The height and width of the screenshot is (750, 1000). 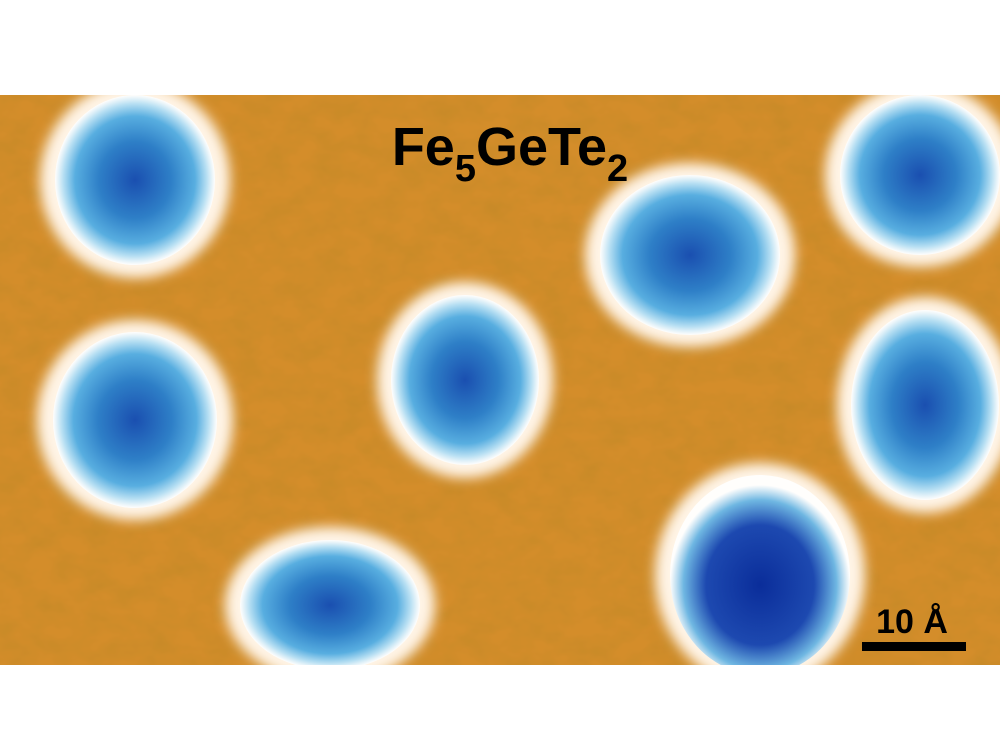 I want to click on label: Fe5GeTe2, so click(x=510, y=153).